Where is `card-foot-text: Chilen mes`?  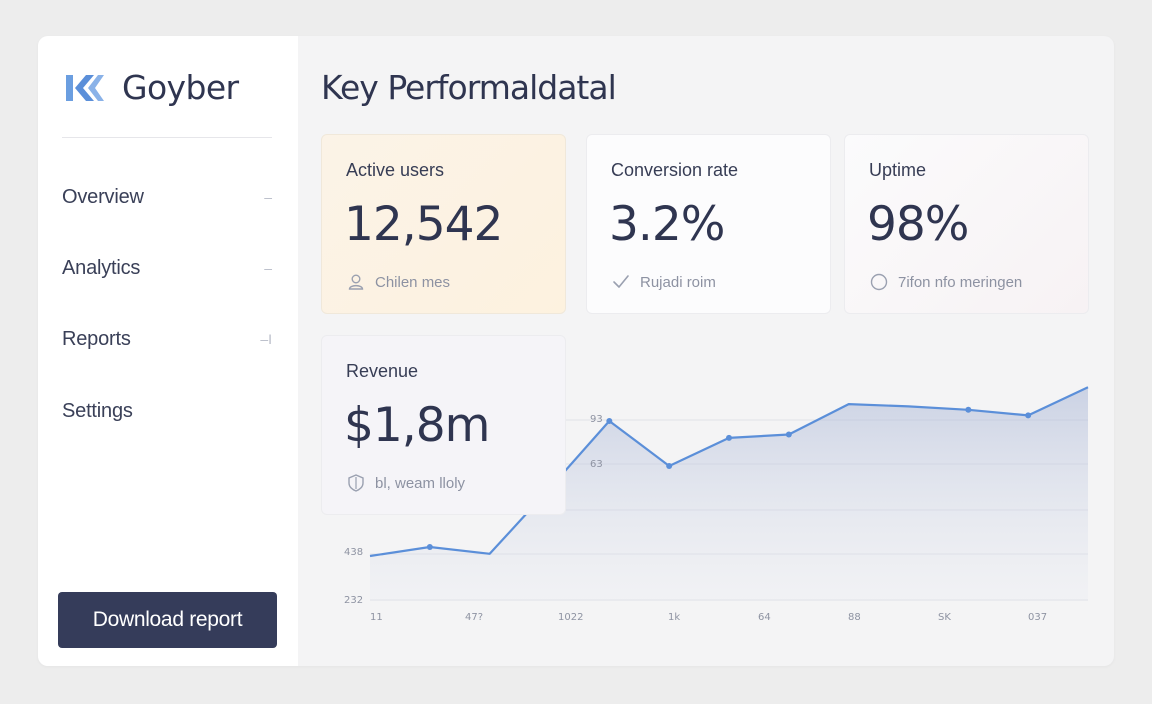 card-foot-text: Chilen mes is located at coordinates (413, 282).